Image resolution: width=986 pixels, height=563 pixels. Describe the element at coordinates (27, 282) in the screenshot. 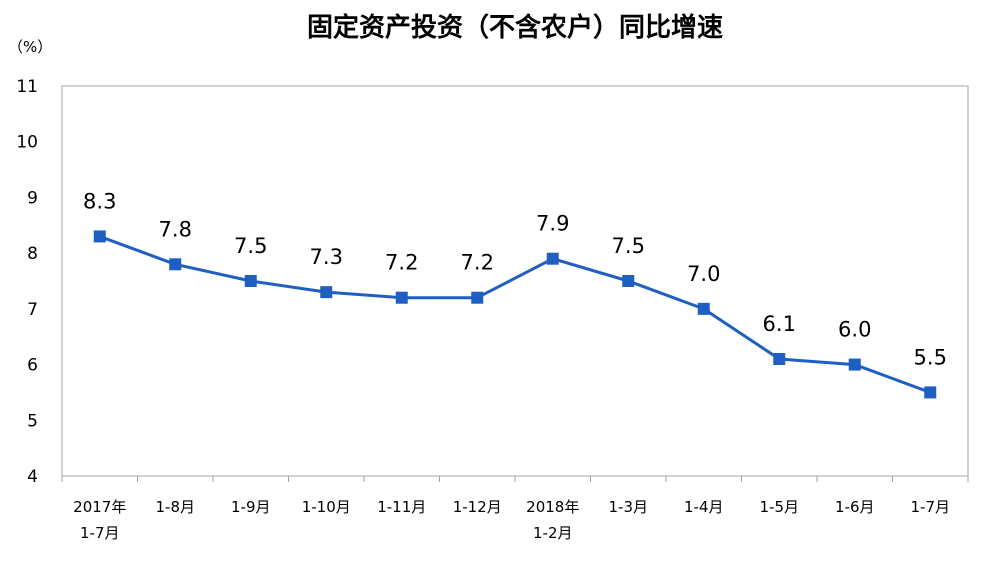

I see `y-axis-ticks: 11 10 9 8 7 6 5 4` at that location.